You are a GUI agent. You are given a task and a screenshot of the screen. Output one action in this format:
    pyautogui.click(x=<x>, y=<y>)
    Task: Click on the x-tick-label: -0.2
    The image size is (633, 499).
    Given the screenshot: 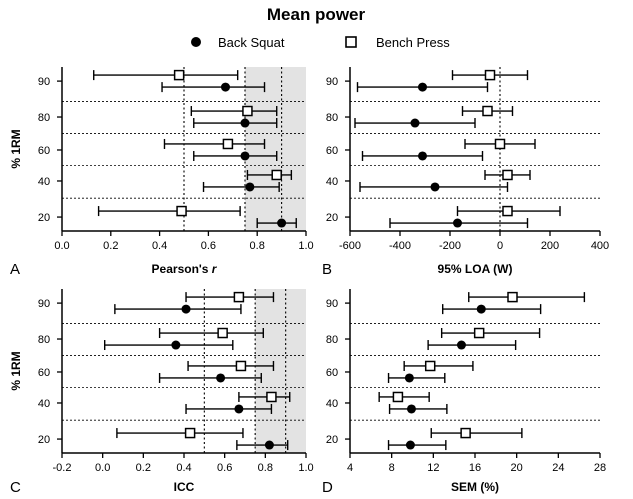 What is the action you would take?
    pyautogui.click(x=62, y=468)
    